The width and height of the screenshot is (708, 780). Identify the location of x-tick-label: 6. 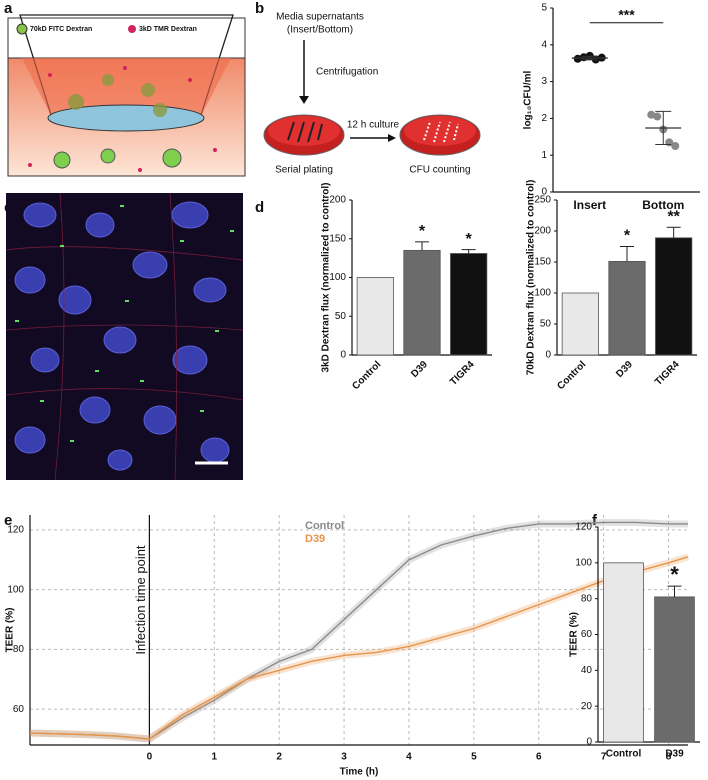
(539, 757).